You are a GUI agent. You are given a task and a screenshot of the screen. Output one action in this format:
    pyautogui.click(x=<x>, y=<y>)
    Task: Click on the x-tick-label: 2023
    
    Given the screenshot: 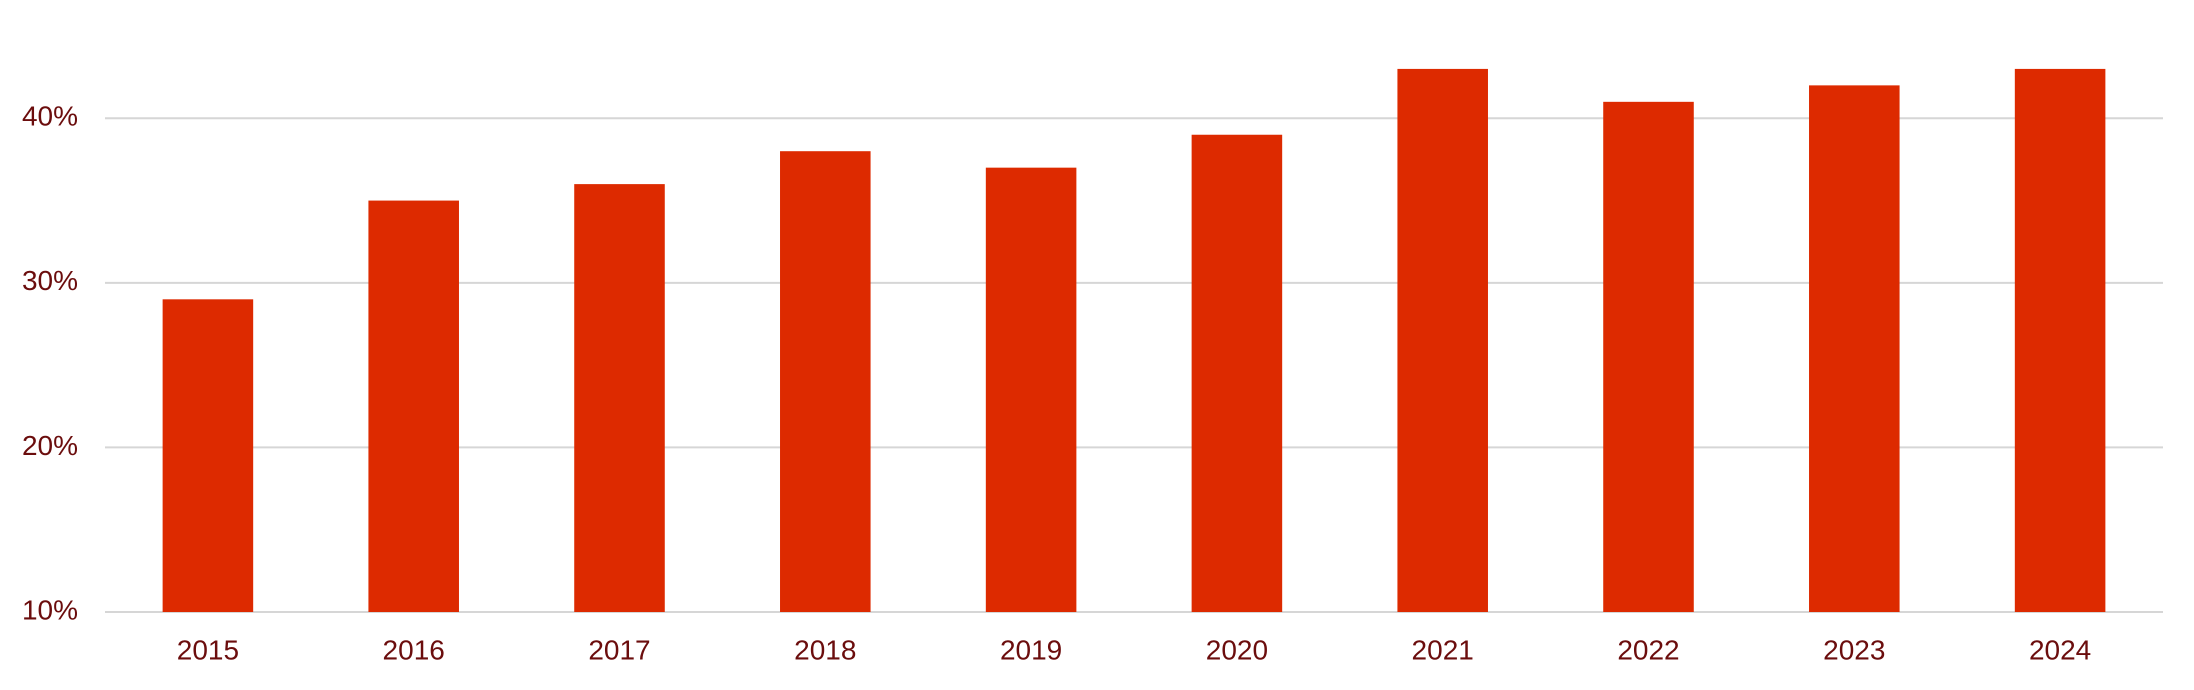 What is the action you would take?
    pyautogui.click(x=1854, y=649)
    